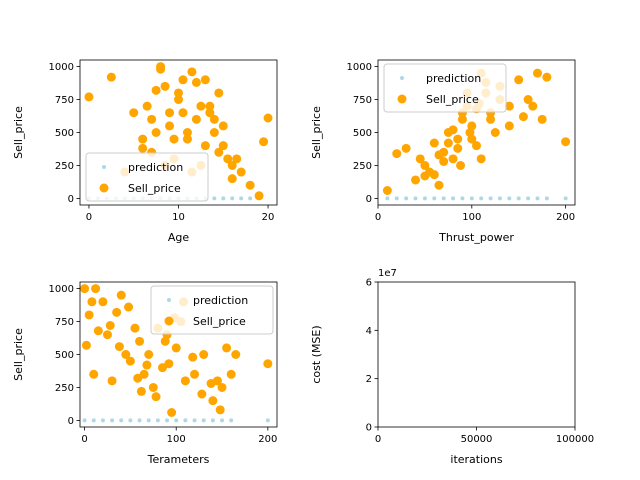 This screenshot has height=480, width=640. What do you see at coordinates (64, 133) in the screenshot?
I see `y-tick-label: 500` at bounding box center [64, 133].